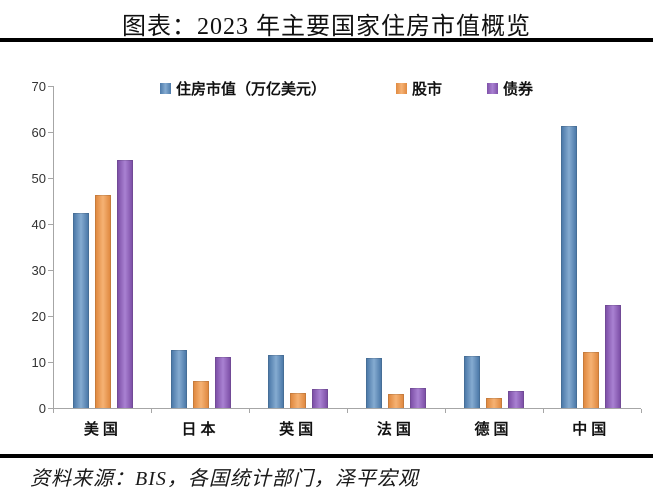 The width and height of the screenshot is (653, 500). Describe the element at coordinates (38, 178) in the screenshot. I see `y-tick-label: 50` at that location.